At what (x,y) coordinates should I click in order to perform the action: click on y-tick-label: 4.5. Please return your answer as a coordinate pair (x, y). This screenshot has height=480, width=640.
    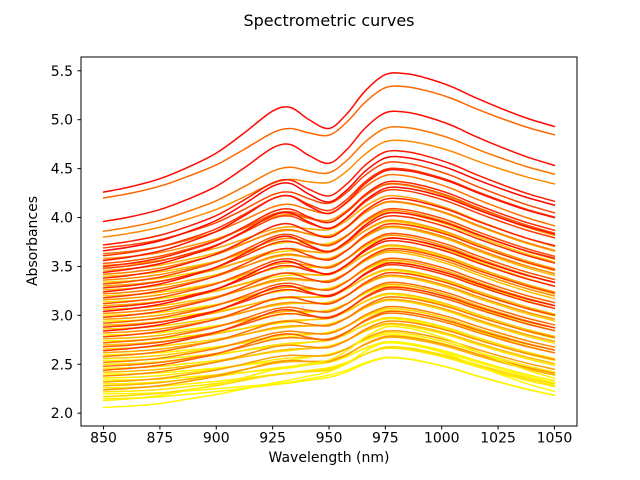
    Looking at the image, I should click on (62, 170).